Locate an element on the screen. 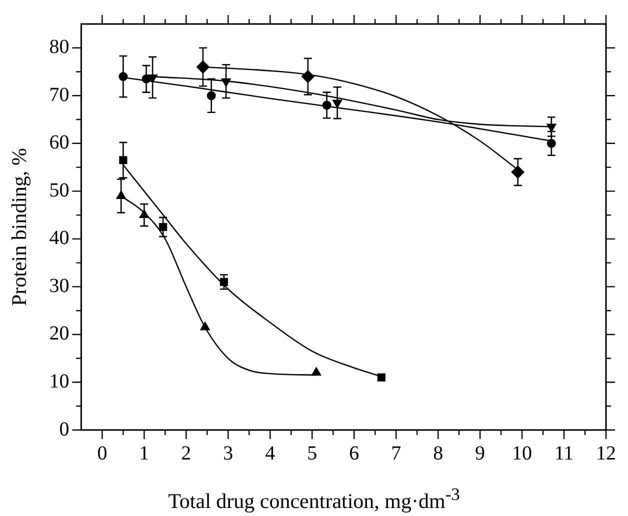 This screenshot has width=628, height=516. y-tick-label: 40 is located at coordinates (59, 238).